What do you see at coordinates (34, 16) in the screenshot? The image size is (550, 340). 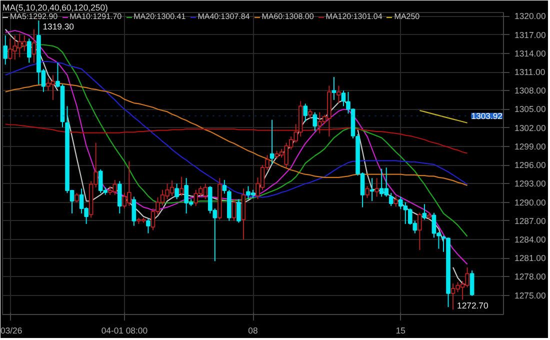 I see `legend-label: MA5:1292.90` at bounding box center [34, 16].